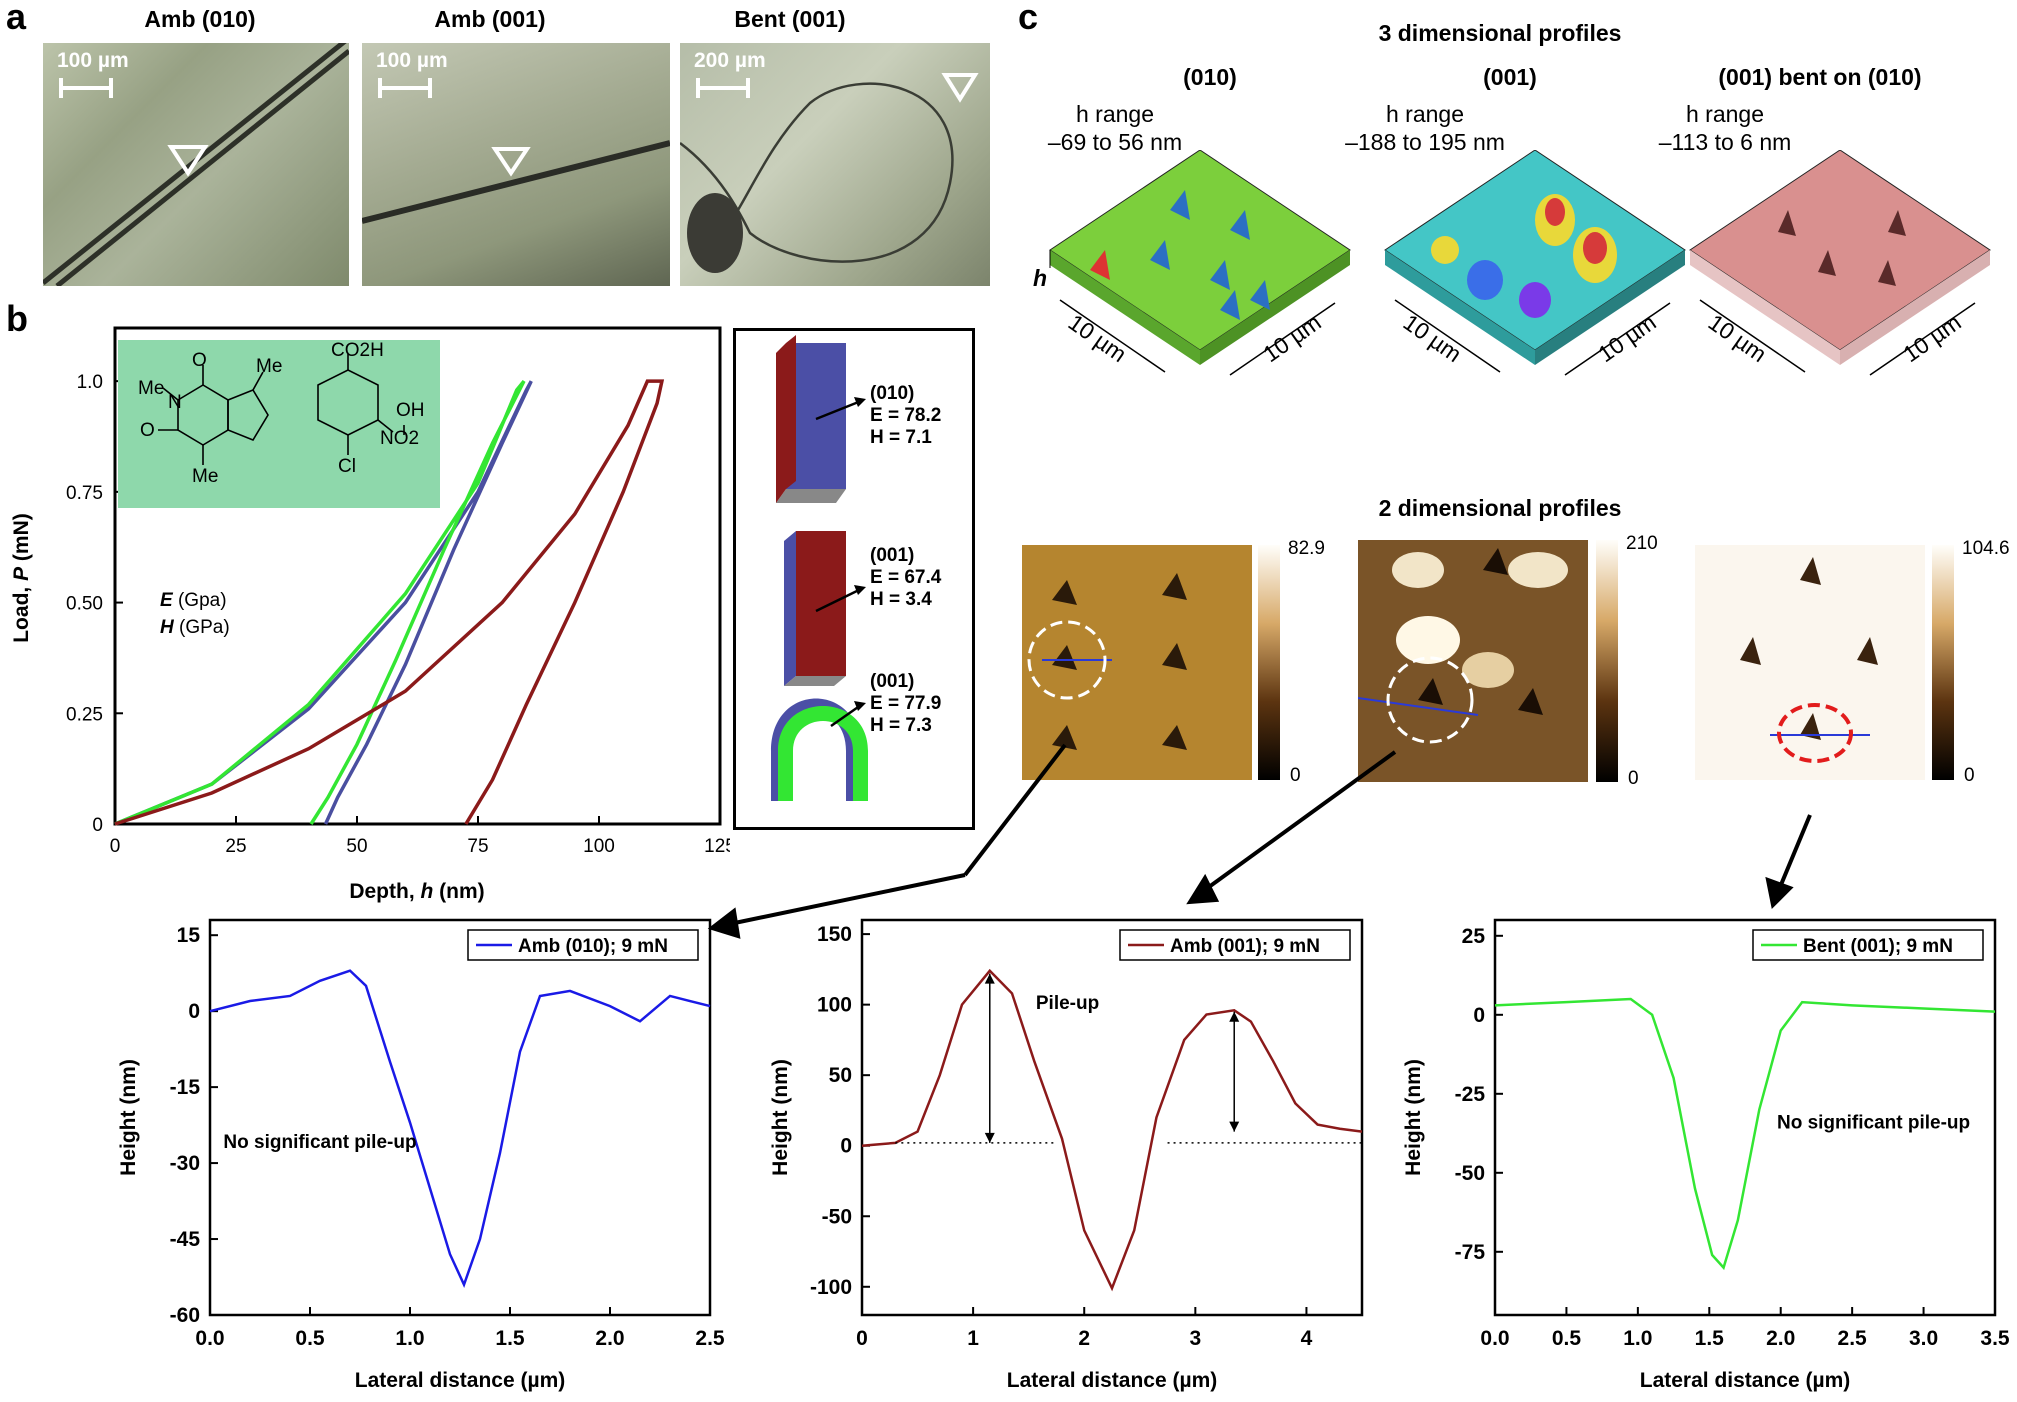  What do you see at coordinates (1470, 1252) in the screenshot?
I see `y-tick-label: -75` at bounding box center [1470, 1252].